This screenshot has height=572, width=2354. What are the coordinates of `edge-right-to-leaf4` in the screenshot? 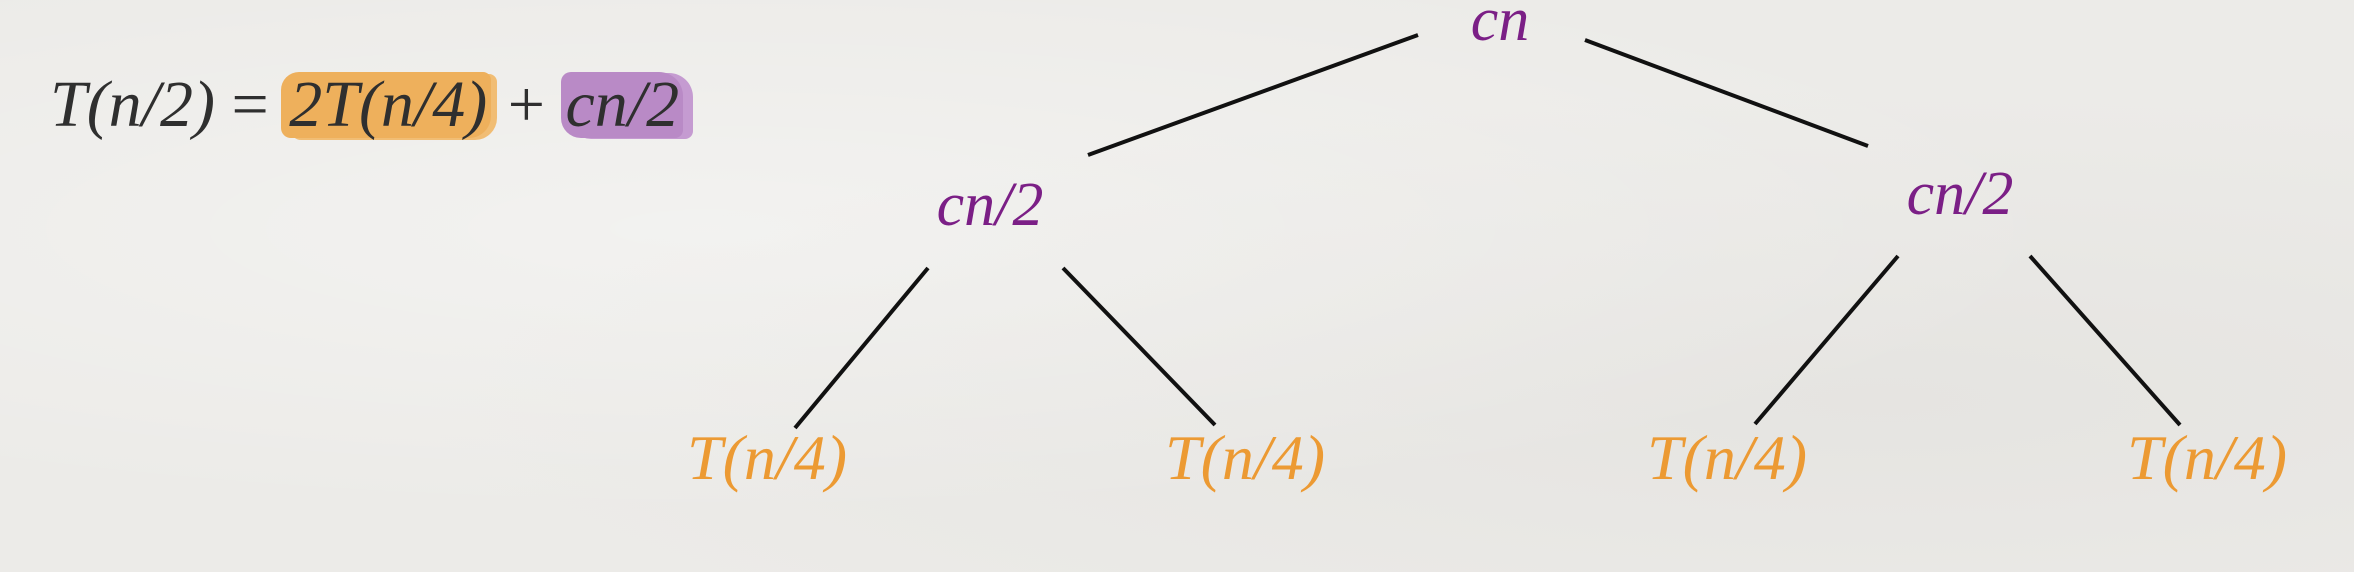 It's located at (2105, 340).